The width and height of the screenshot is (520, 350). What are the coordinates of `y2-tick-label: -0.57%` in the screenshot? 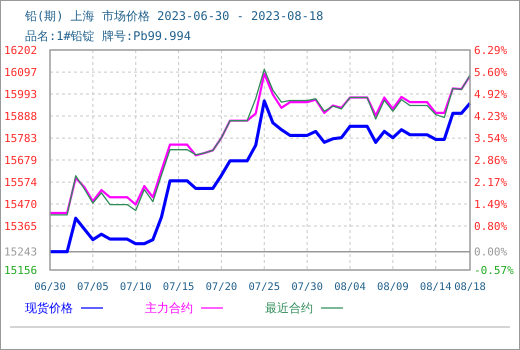 It's located at (494, 270).